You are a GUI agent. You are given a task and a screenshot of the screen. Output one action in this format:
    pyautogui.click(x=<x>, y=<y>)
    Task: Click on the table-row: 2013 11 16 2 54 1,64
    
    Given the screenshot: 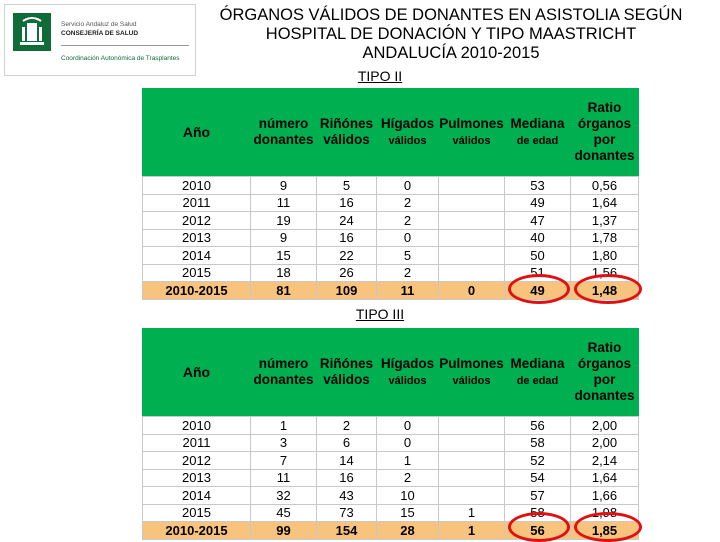 What is the action you would take?
    pyautogui.click(x=390, y=477)
    